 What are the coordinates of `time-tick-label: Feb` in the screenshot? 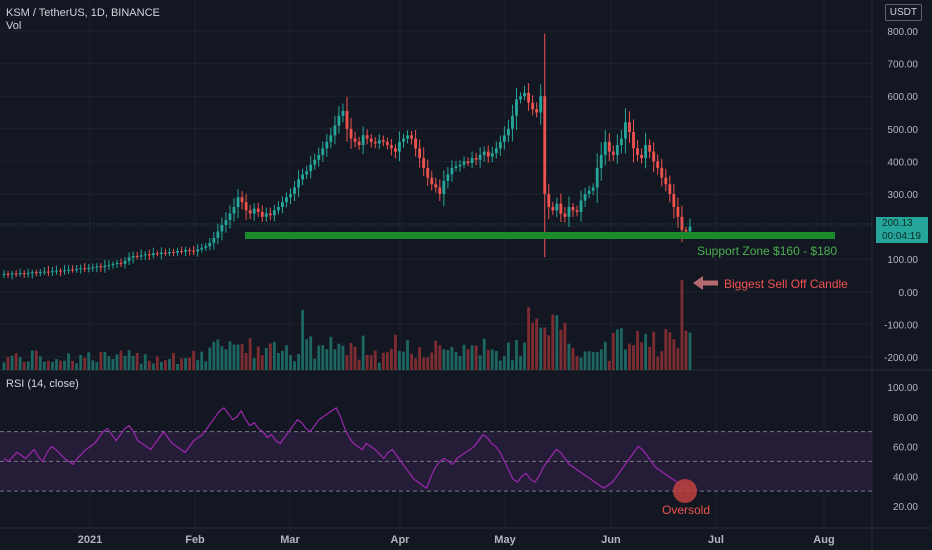 It's located at (195, 540).